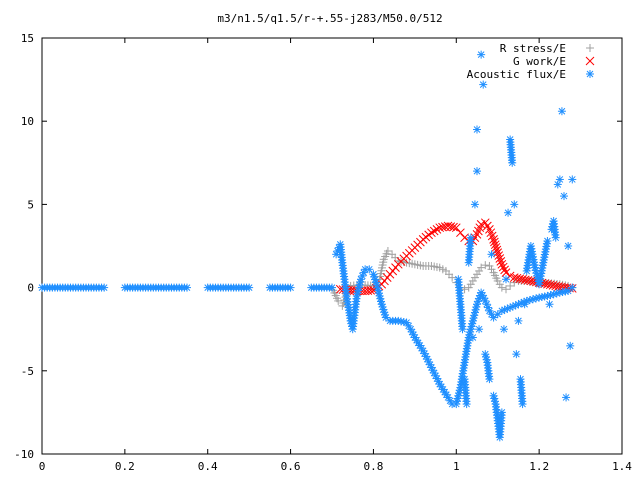 Image resolution: width=640 pixels, height=480 pixels. I want to click on y-tick-label: 15, so click(27, 38).